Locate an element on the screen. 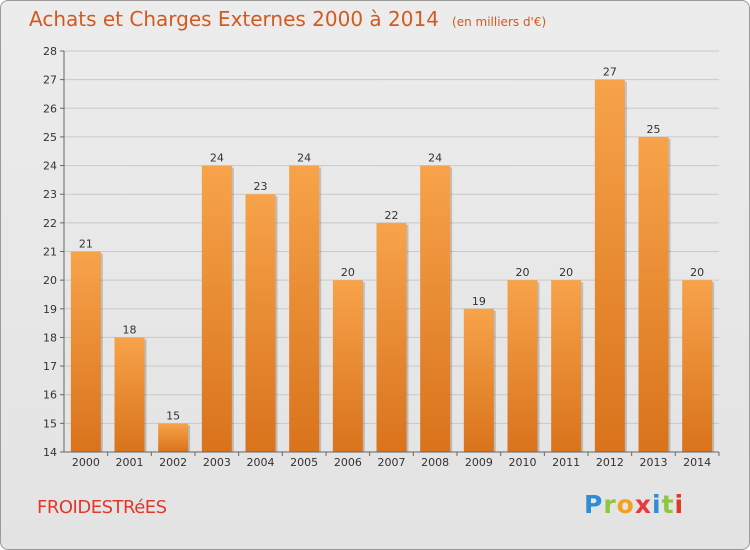 This screenshot has width=750, height=550. y-tick-label: 27 is located at coordinates (50, 80).